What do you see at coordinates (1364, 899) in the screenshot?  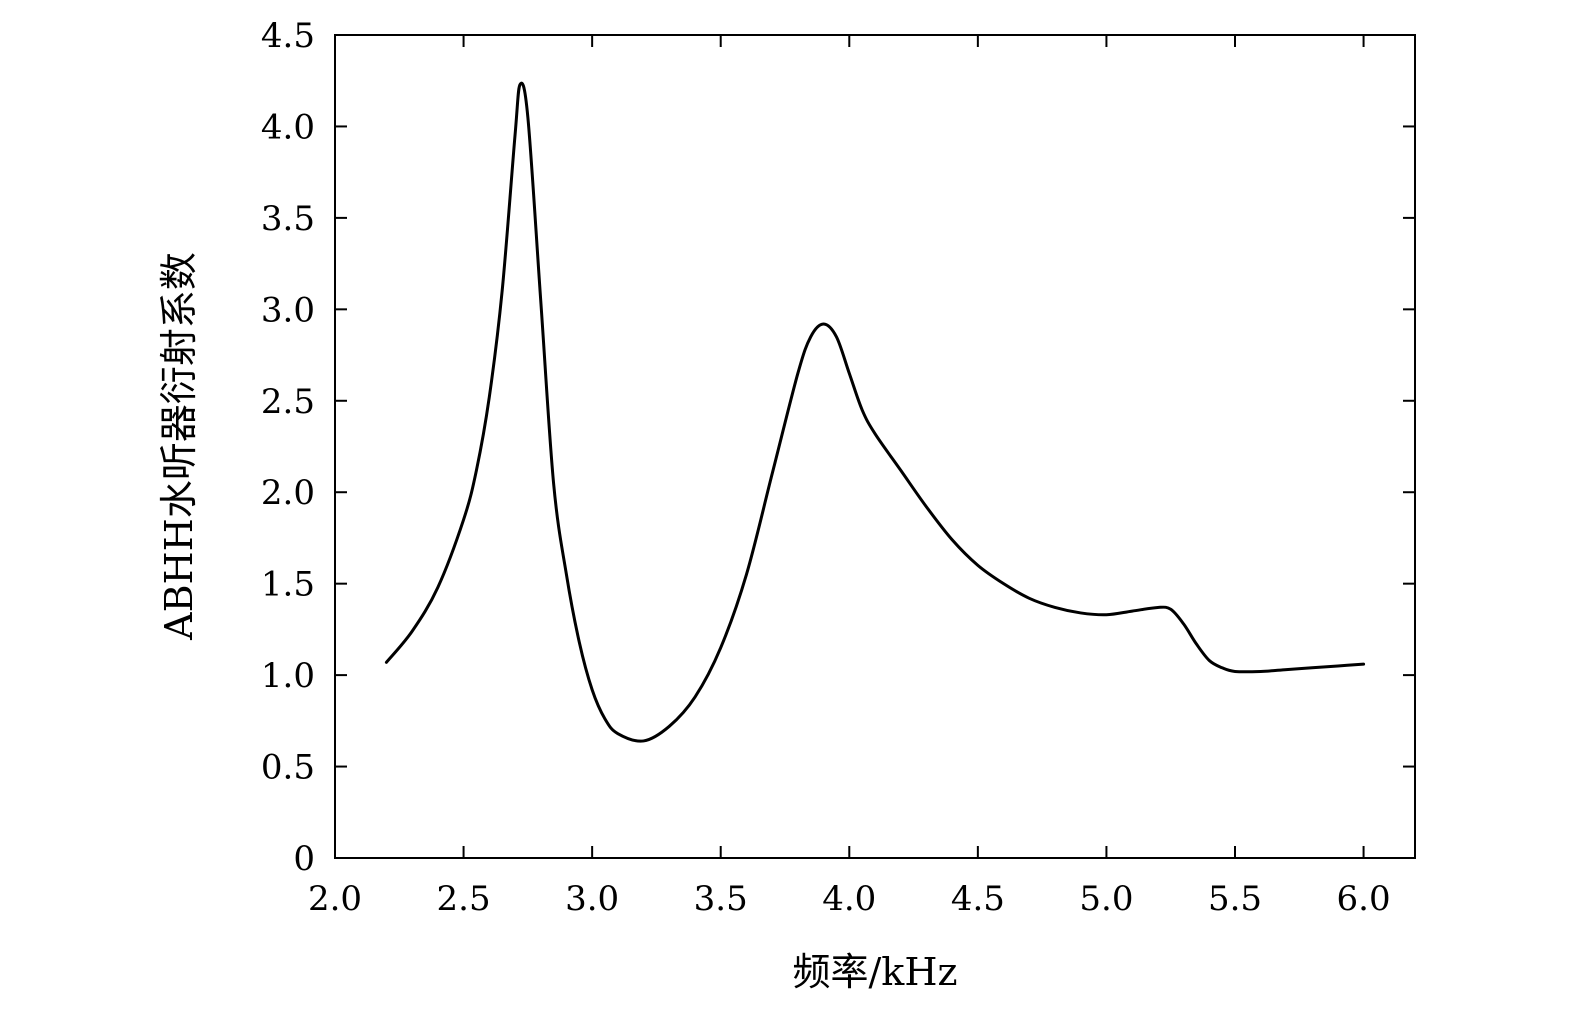 I see `x-tick-label: 6.0` at bounding box center [1364, 899].